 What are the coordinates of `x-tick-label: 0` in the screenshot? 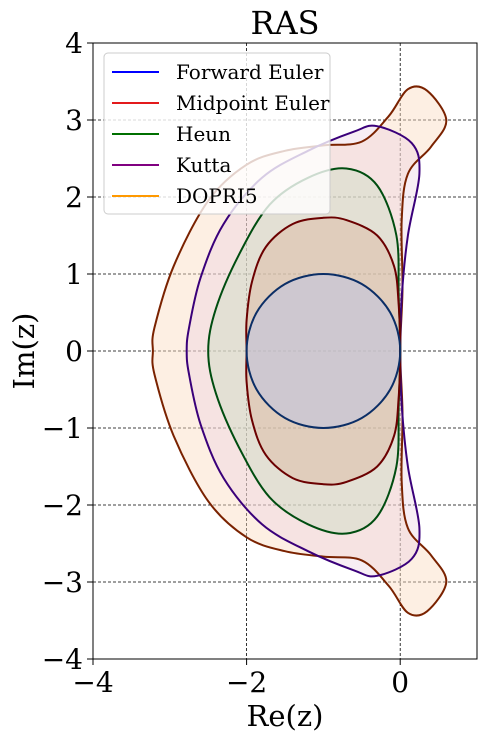 It's located at (400, 682).